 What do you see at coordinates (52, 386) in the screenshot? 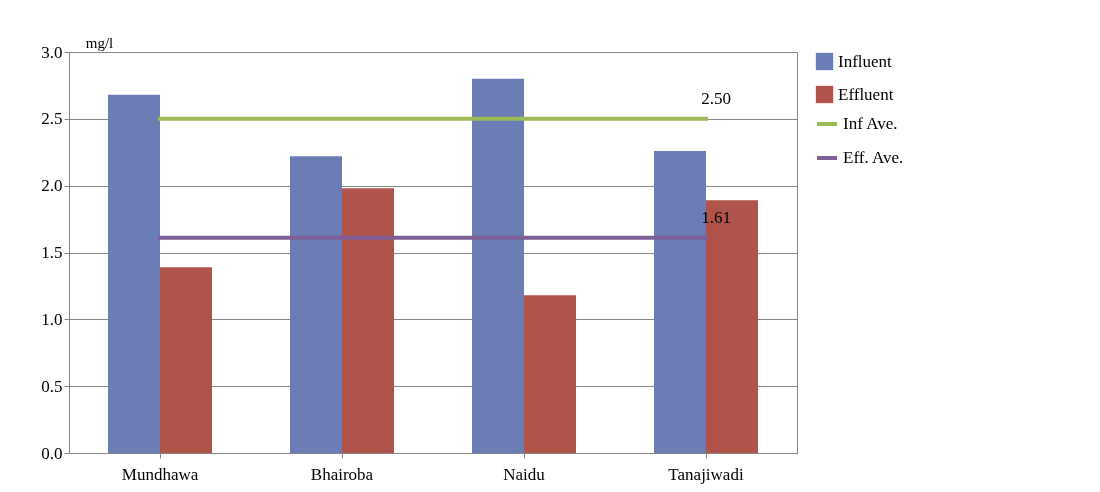
I see `y-tick-label: 0.5` at bounding box center [52, 386].